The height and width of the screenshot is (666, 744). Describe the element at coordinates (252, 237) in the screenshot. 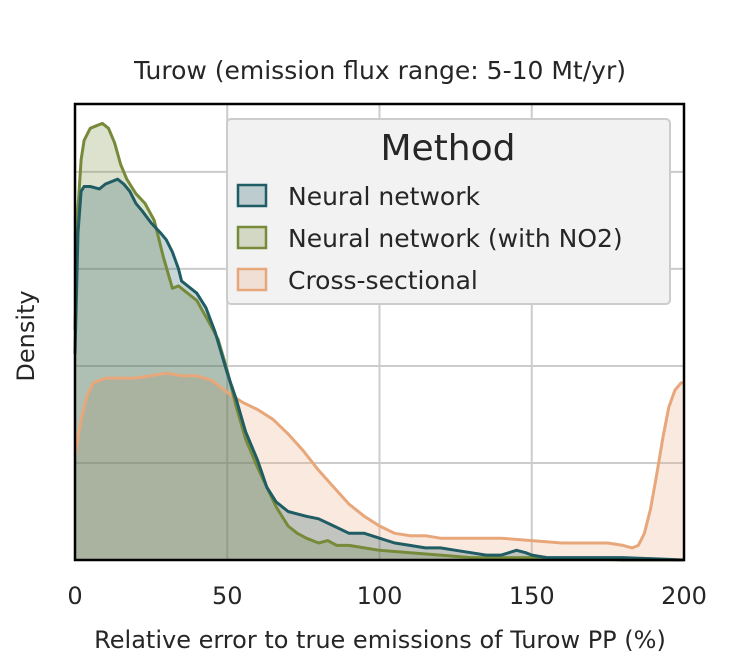

I see `legend-swatch-neural-network-with-no2` at that location.